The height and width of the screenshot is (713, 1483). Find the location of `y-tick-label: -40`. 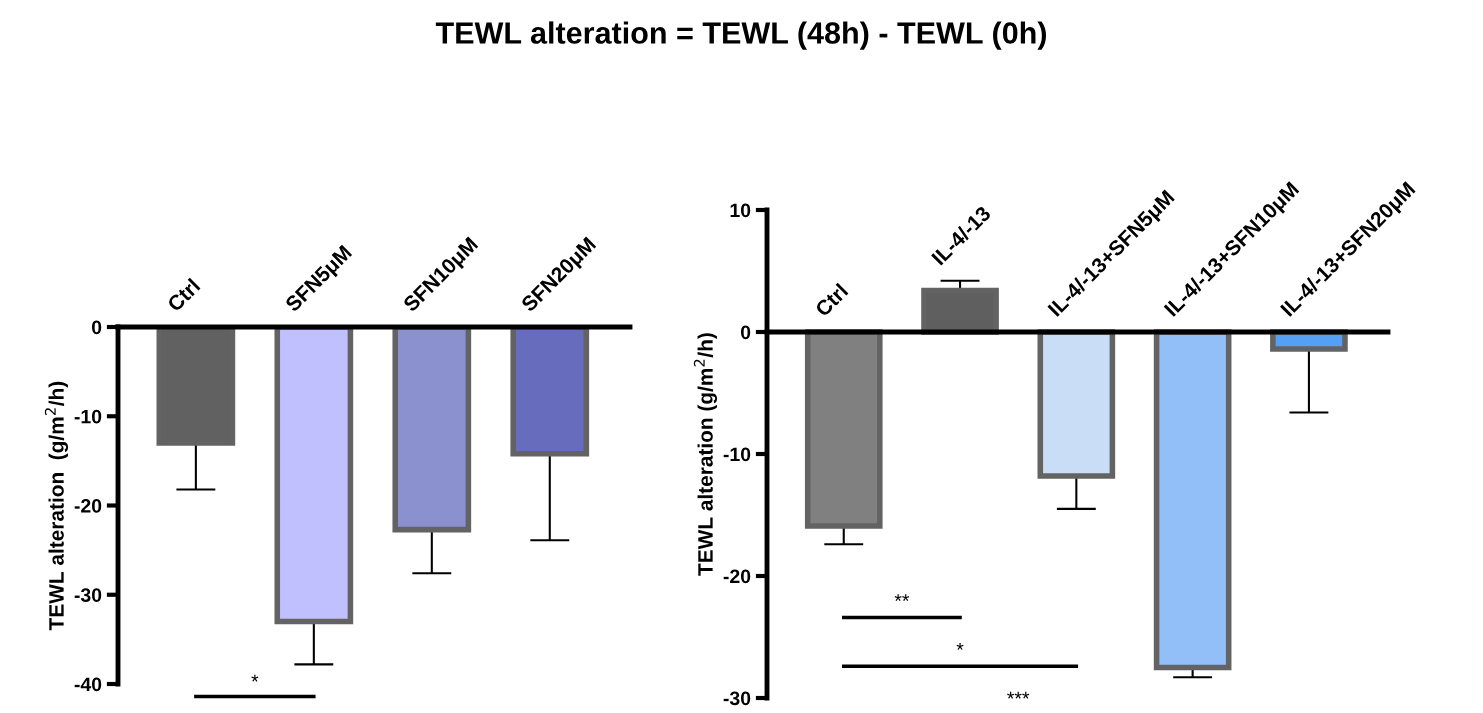

y-tick-label: -40 is located at coordinates (88, 684).